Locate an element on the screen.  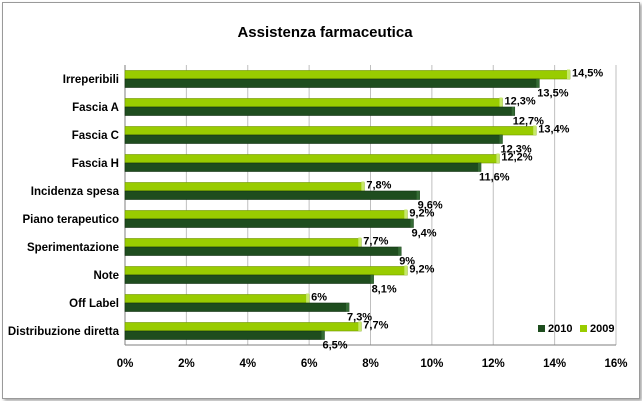
x-tick-label: 6% is located at coordinates (309, 364).